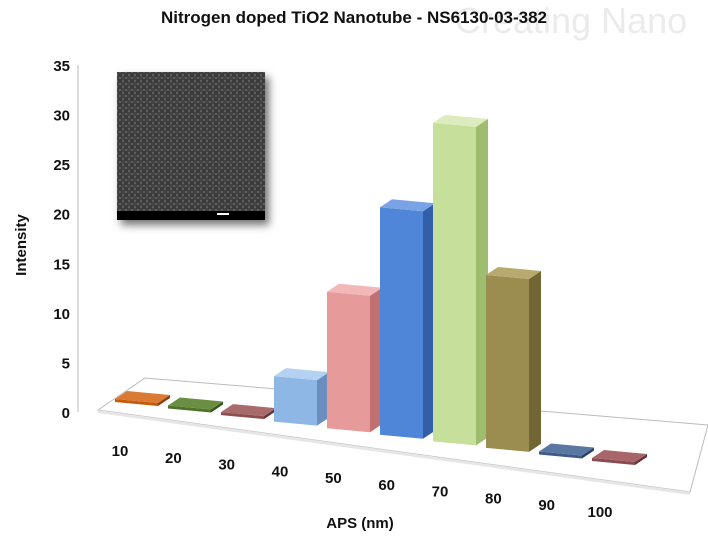 Image resolution: width=708 pixels, height=537 pixels. Describe the element at coordinates (66, 363) in the screenshot. I see `y-tick-label: 5` at that location.